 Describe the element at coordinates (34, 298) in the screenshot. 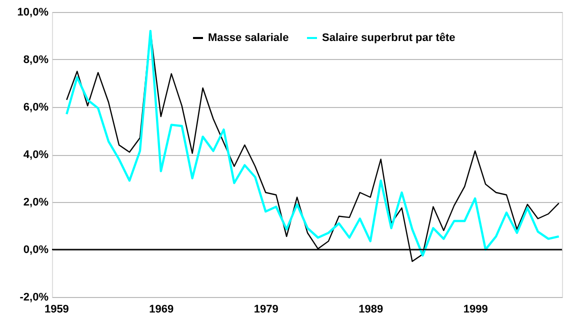

I see `y-tick-label: -2,0%` at that location.